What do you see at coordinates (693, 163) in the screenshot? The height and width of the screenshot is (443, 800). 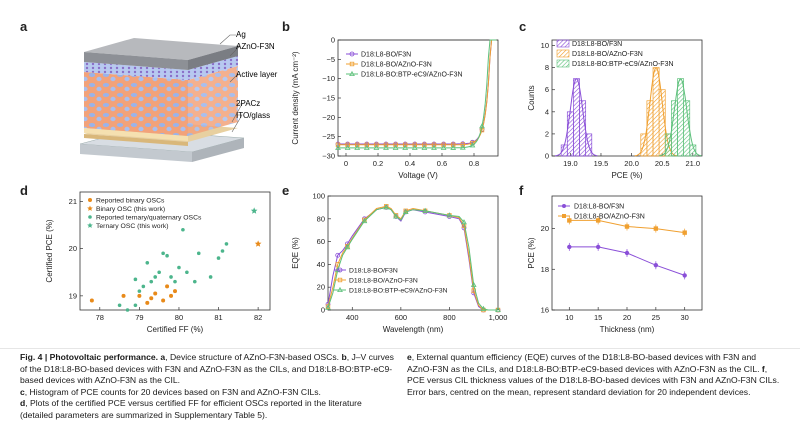 I see `x-tick-label: 21.0` at bounding box center [693, 163].